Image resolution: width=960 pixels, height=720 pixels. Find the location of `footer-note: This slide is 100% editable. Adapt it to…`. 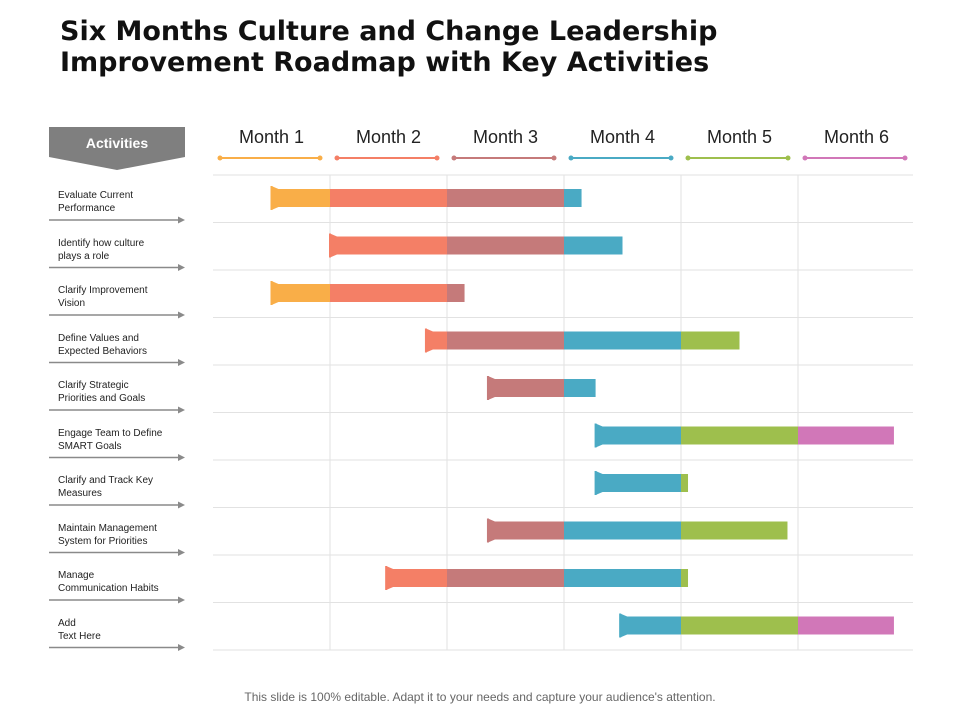

footer-note: This slide is 100% editable. Adapt it to… is located at coordinates (480, 697).